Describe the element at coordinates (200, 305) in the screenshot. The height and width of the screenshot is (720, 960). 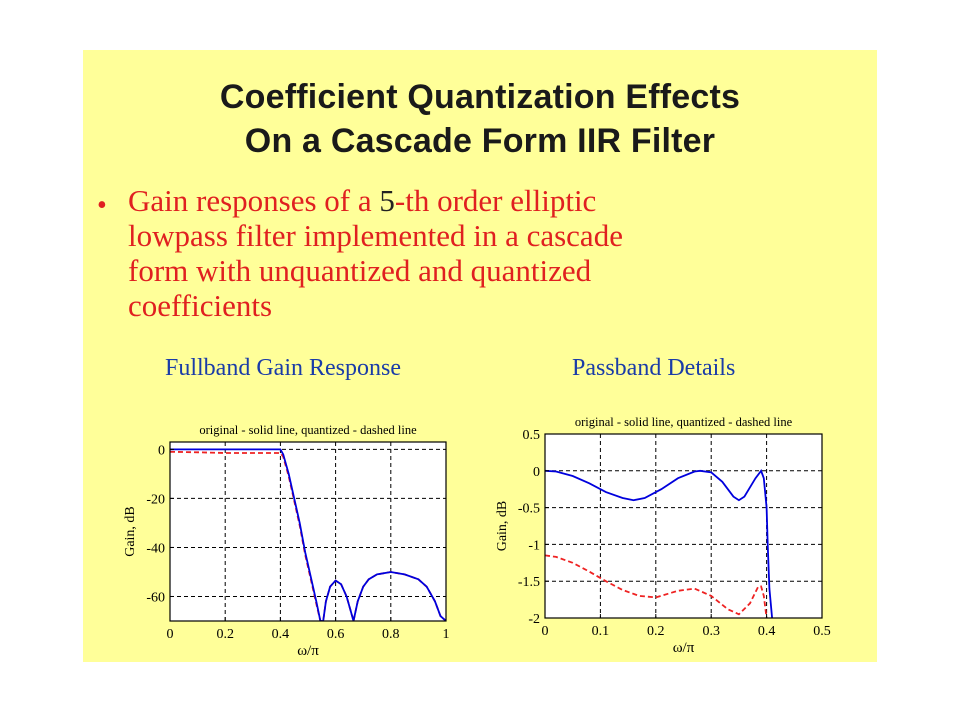
I see `bullet-line-4: coefficients` at that location.